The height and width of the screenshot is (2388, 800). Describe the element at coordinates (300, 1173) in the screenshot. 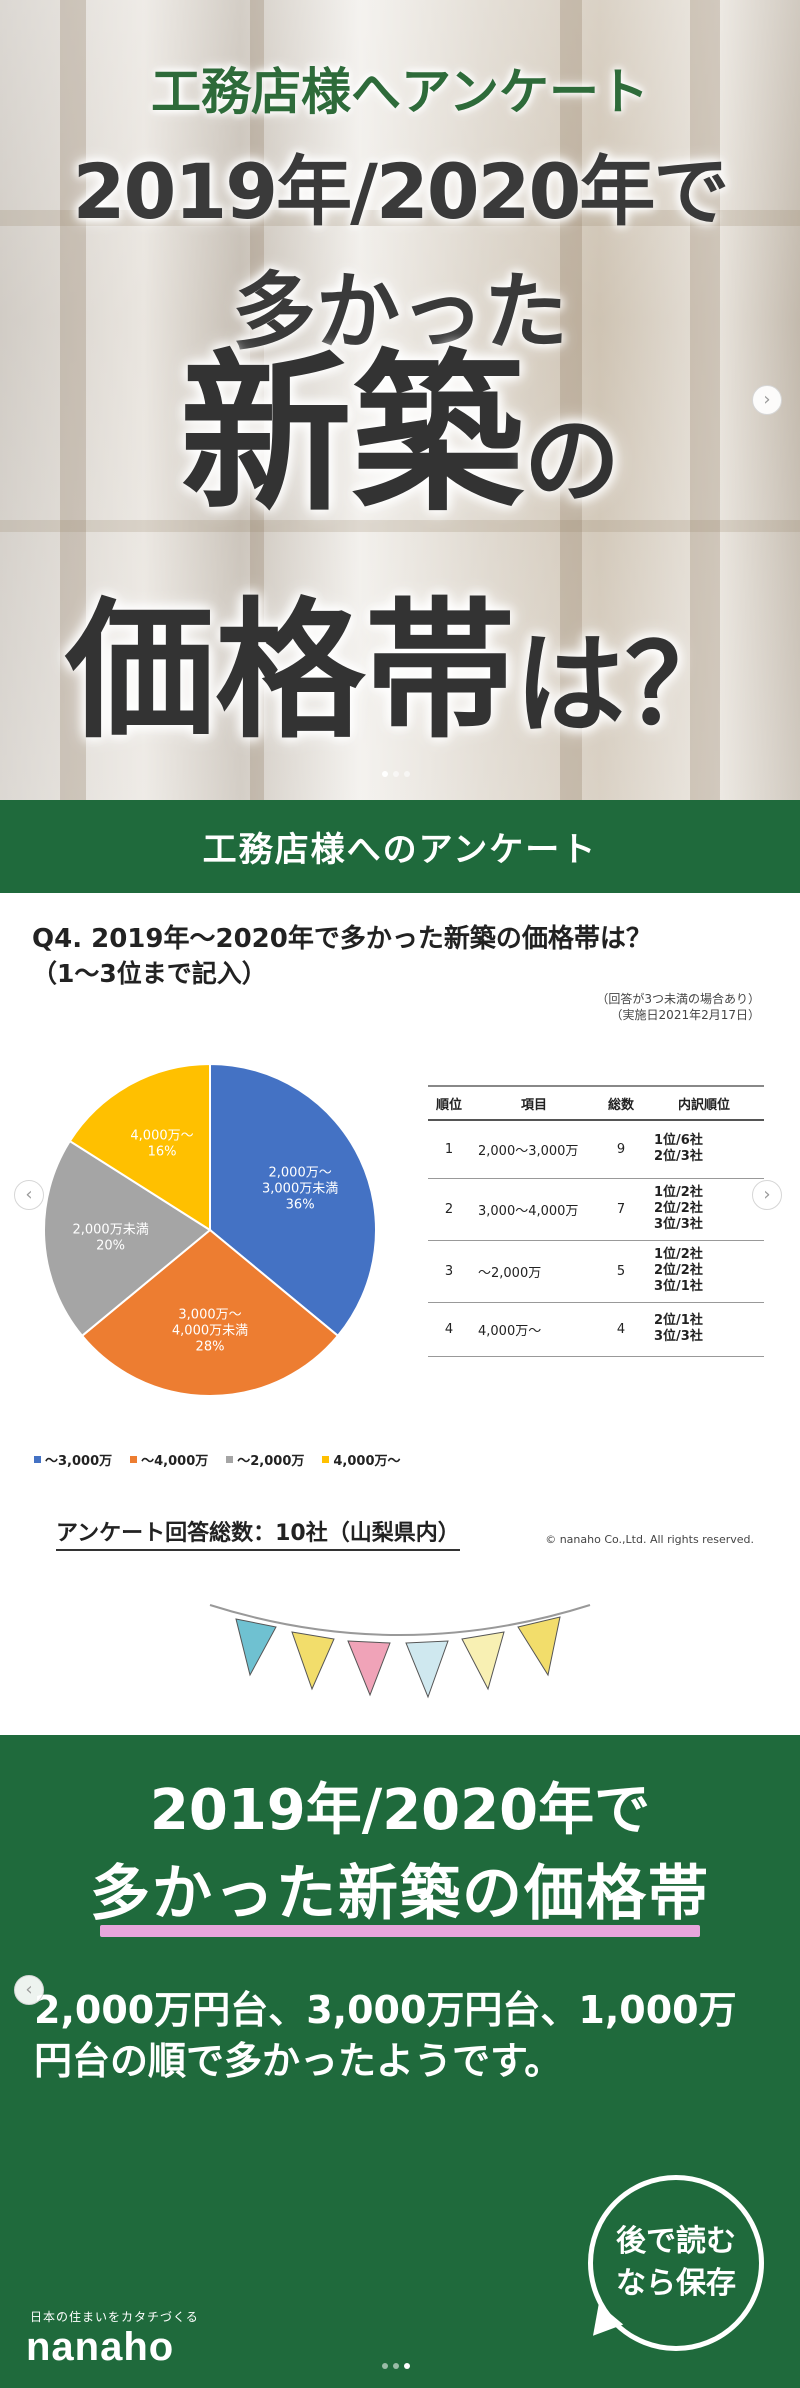

I see `pie-slice-label: 2,000万～` at that location.